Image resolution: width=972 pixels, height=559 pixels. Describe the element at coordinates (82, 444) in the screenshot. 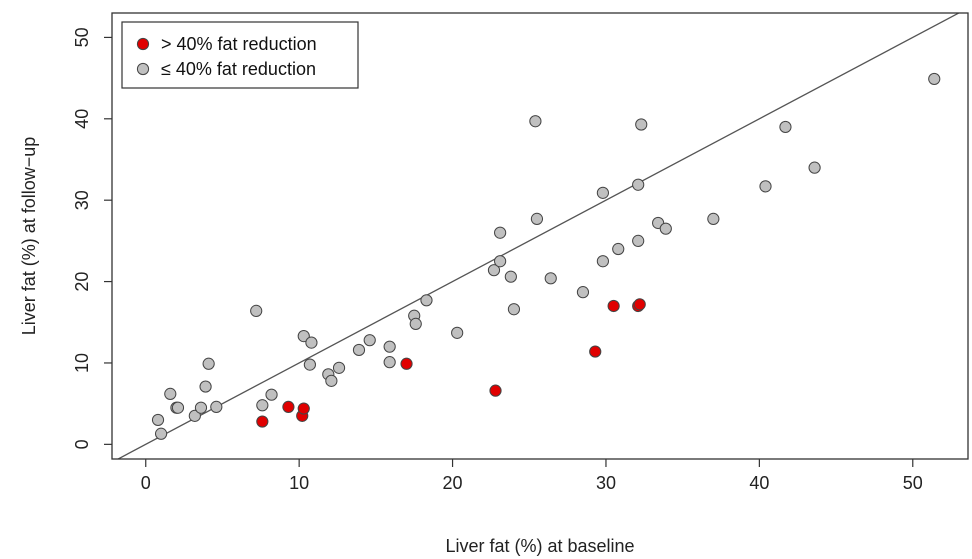

I see `y-tick-label: 0` at that location.